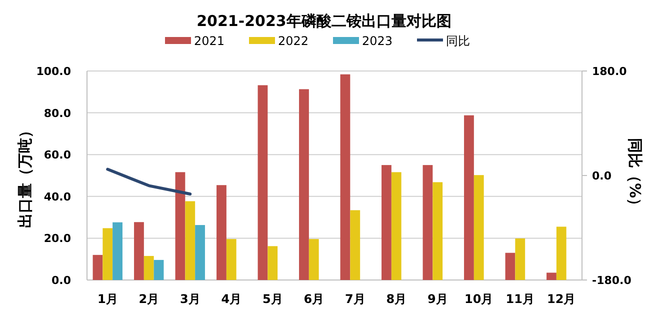 This screenshot has height=321, width=649. Describe the element at coordinates (58, 113) in the screenshot. I see `y-tick-label: 80.0` at that location.